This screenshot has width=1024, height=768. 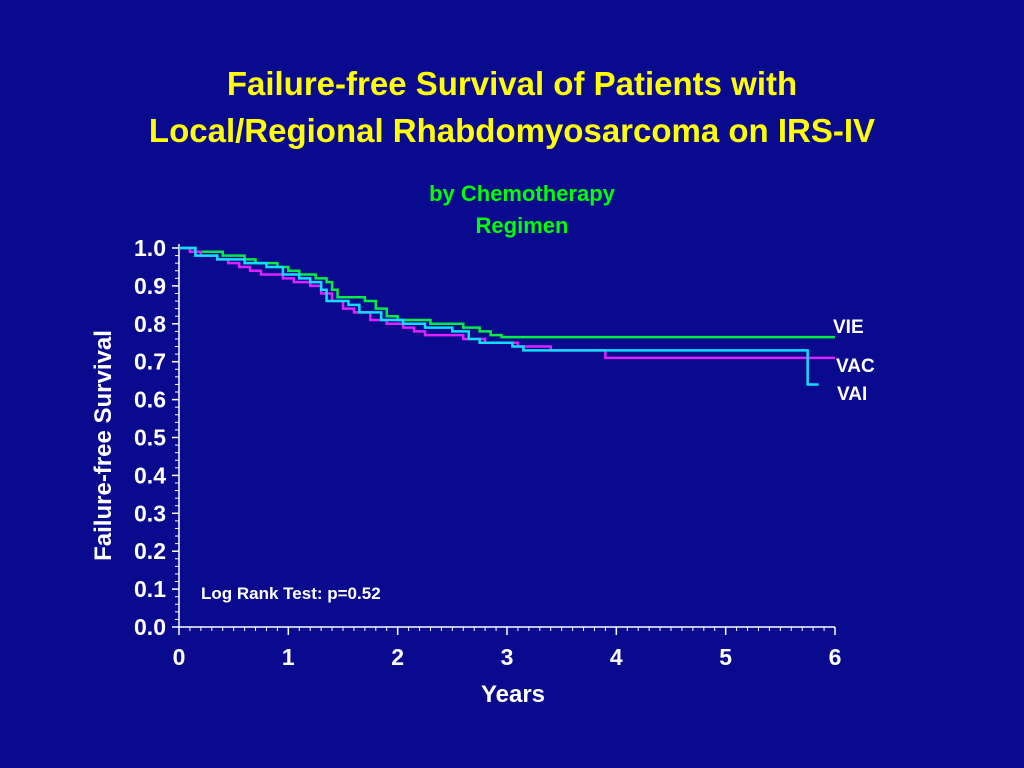 I want to click on x-axis-label: Years, so click(x=513, y=694).